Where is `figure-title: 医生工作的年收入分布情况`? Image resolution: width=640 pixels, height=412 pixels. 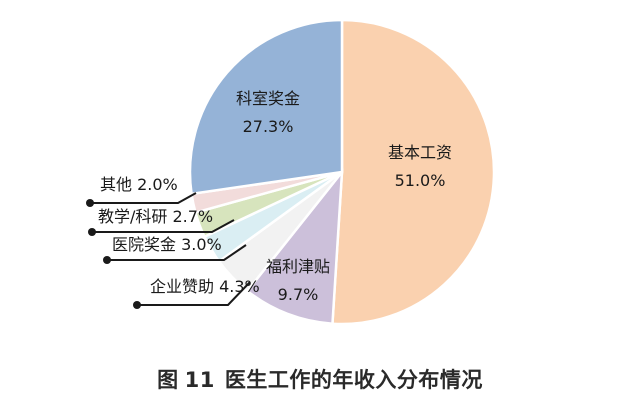
figure-title: 医生工作的年收入分布情况 is located at coordinates (353, 380).